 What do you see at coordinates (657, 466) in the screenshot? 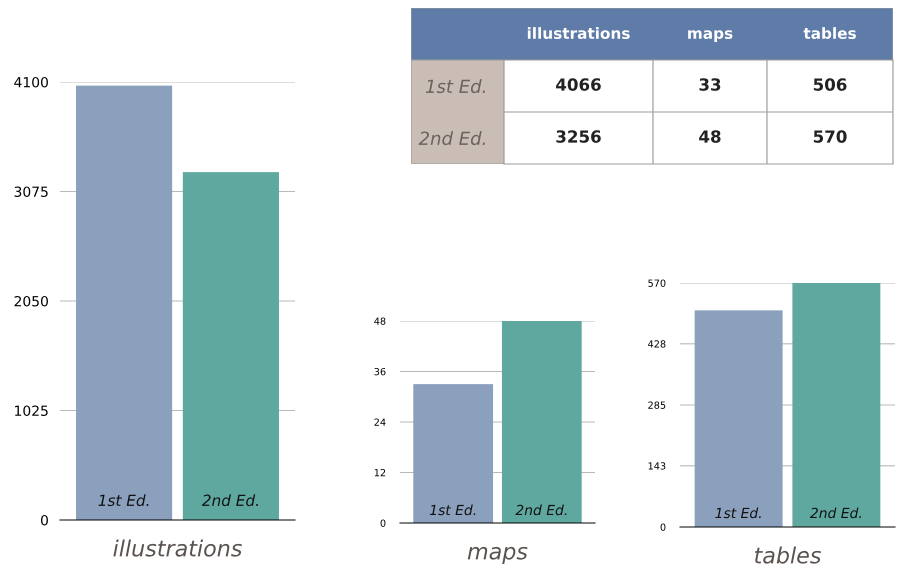
I see `y-tick-label: 143` at bounding box center [657, 466].